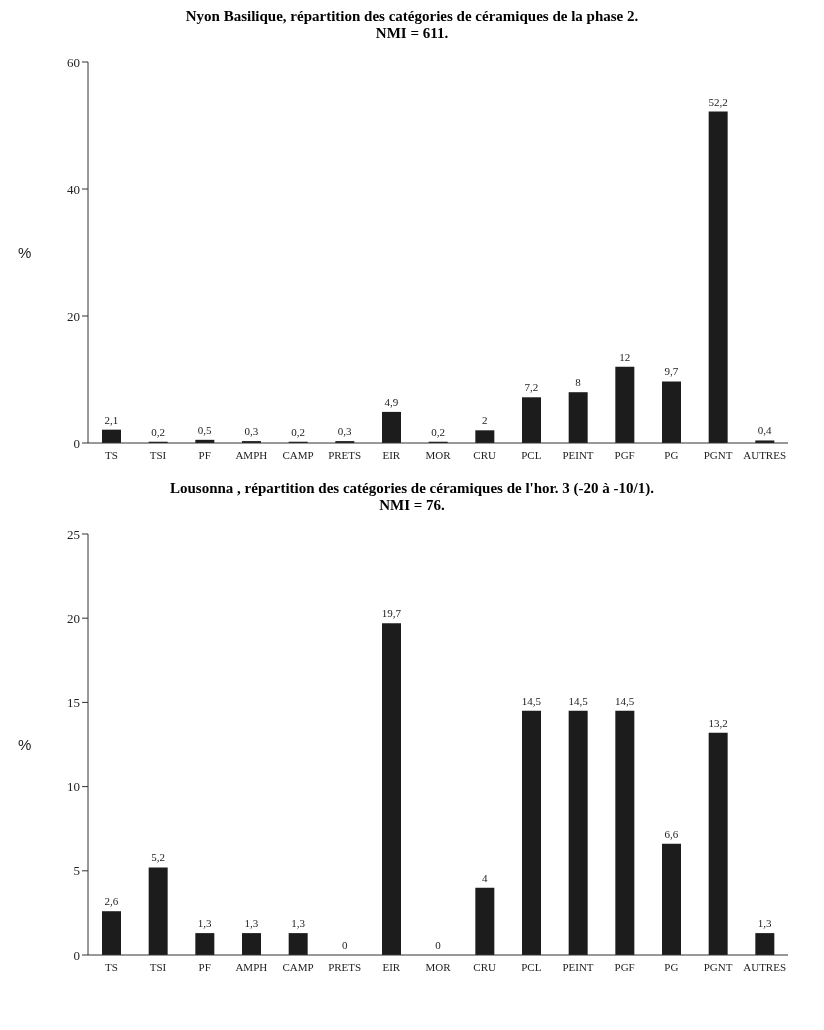 The image size is (824, 1030). I want to click on y-tick-label: 5, so click(76, 871).